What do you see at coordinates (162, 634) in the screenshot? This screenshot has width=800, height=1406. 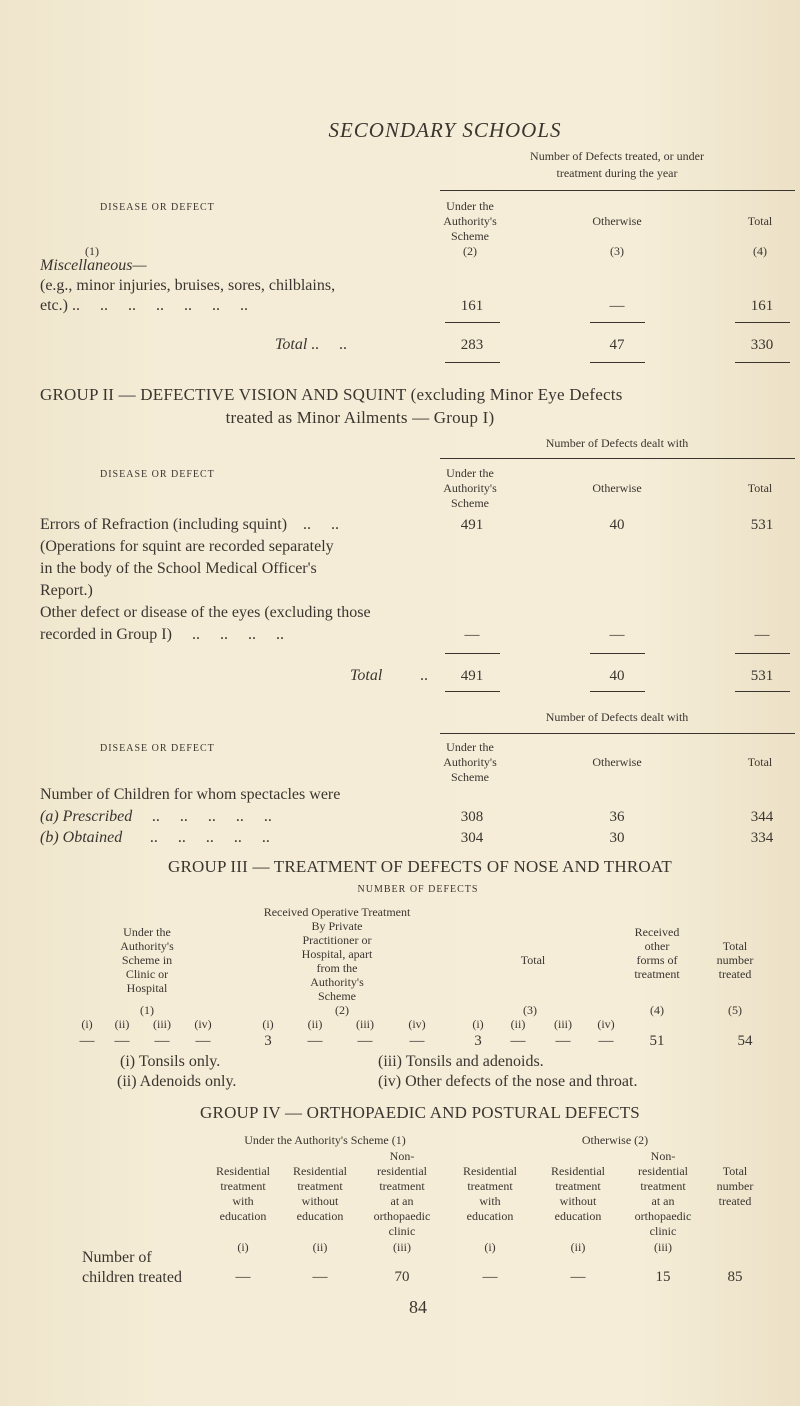 I see `row-label: recorded in Group I) .. .. .. ..` at bounding box center [162, 634].